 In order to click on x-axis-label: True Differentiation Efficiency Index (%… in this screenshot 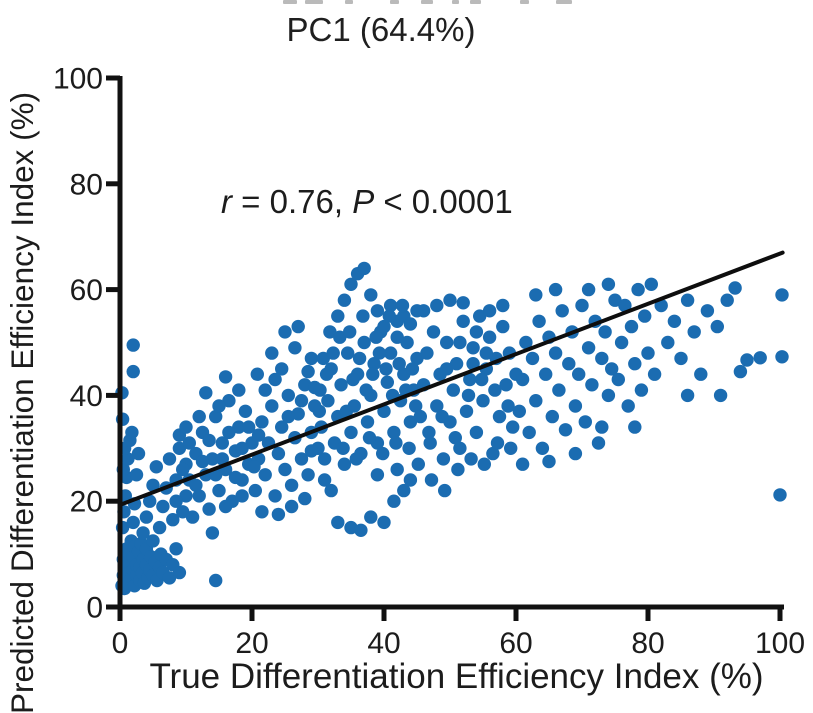, I will do `click(456, 676)`.